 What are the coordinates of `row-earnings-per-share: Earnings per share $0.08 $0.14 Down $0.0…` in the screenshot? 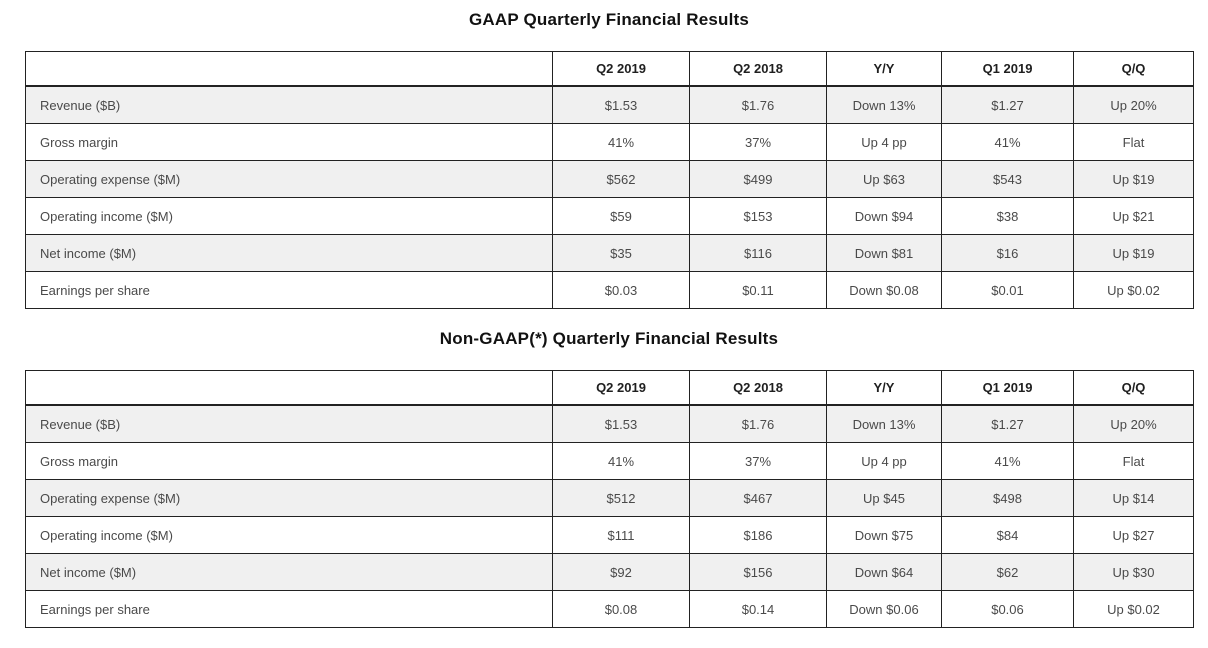 It's located at (609, 609).